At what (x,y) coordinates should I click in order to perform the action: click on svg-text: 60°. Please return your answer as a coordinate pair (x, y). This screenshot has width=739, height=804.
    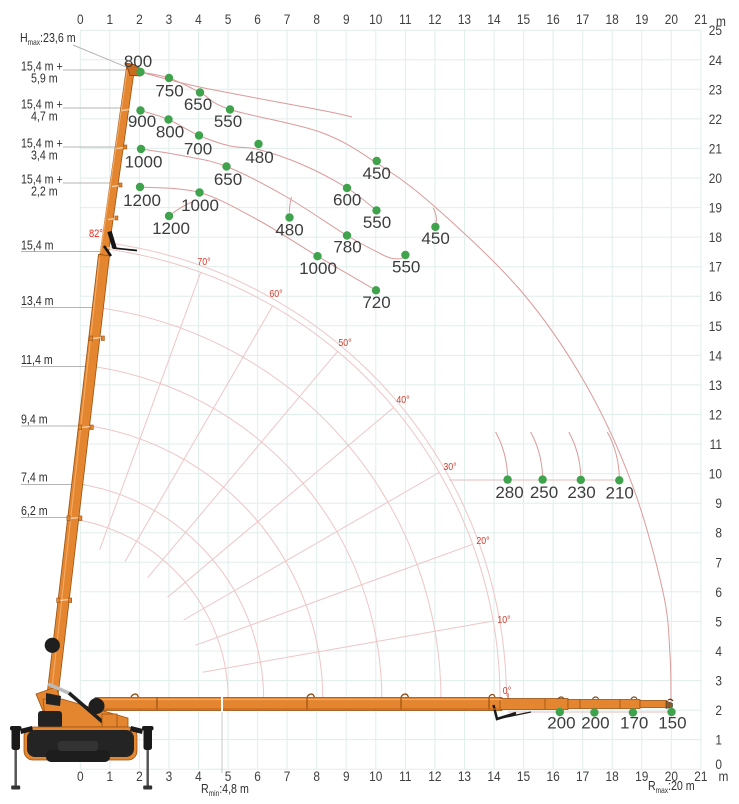
    Looking at the image, I should click on (275, 294).